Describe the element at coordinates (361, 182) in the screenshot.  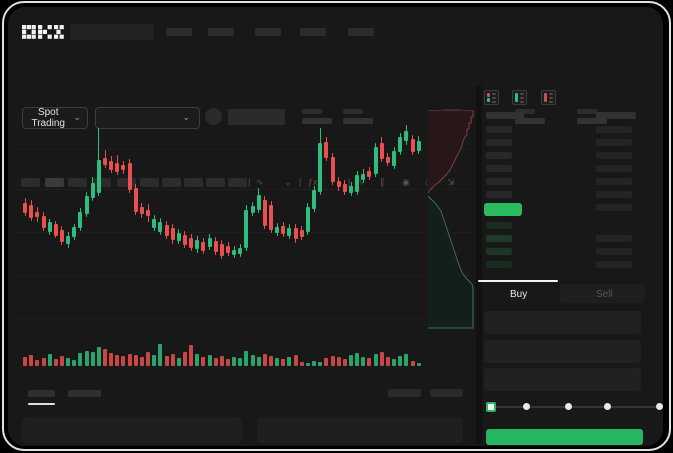
I see `line-type-icon: ∿` at that location.